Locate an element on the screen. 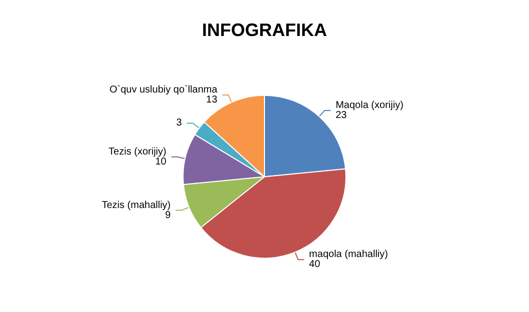 The height and width of the screenshot is (312, 529). slice-label: maqola (mahalliy) is located at coordinates (348, 254).